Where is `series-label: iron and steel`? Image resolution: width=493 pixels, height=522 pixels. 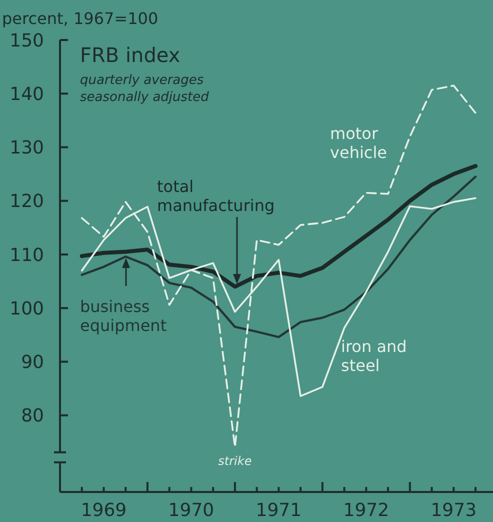 series-label: iron and steel is located at coordinates (374, 356).